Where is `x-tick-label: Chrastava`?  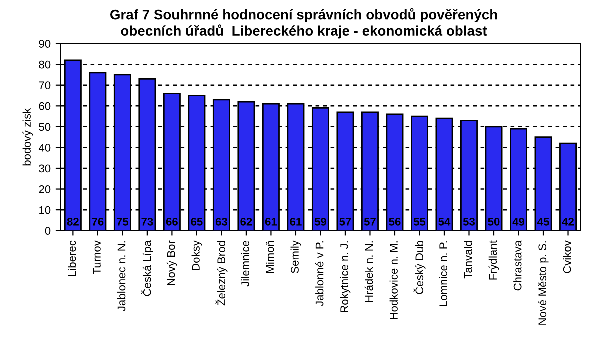 x-tick-label: Chrastava is located at coordinates (518, 265).